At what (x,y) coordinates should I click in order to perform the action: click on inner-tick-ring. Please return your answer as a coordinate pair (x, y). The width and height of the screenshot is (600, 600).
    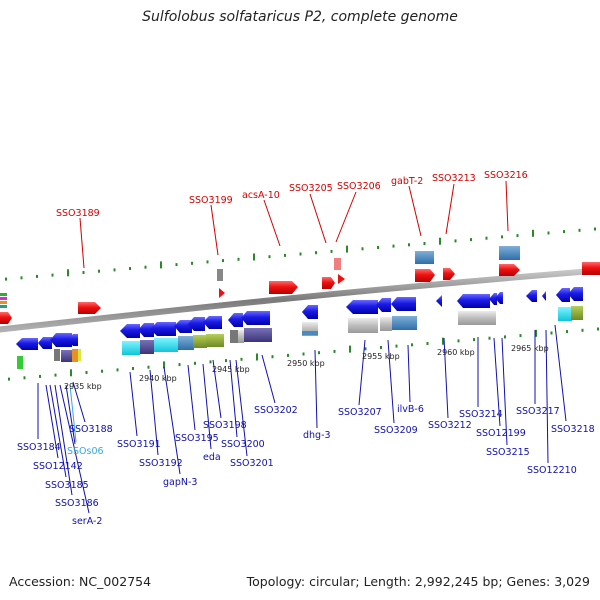
    Looking at the image, I should click on (303, 354).